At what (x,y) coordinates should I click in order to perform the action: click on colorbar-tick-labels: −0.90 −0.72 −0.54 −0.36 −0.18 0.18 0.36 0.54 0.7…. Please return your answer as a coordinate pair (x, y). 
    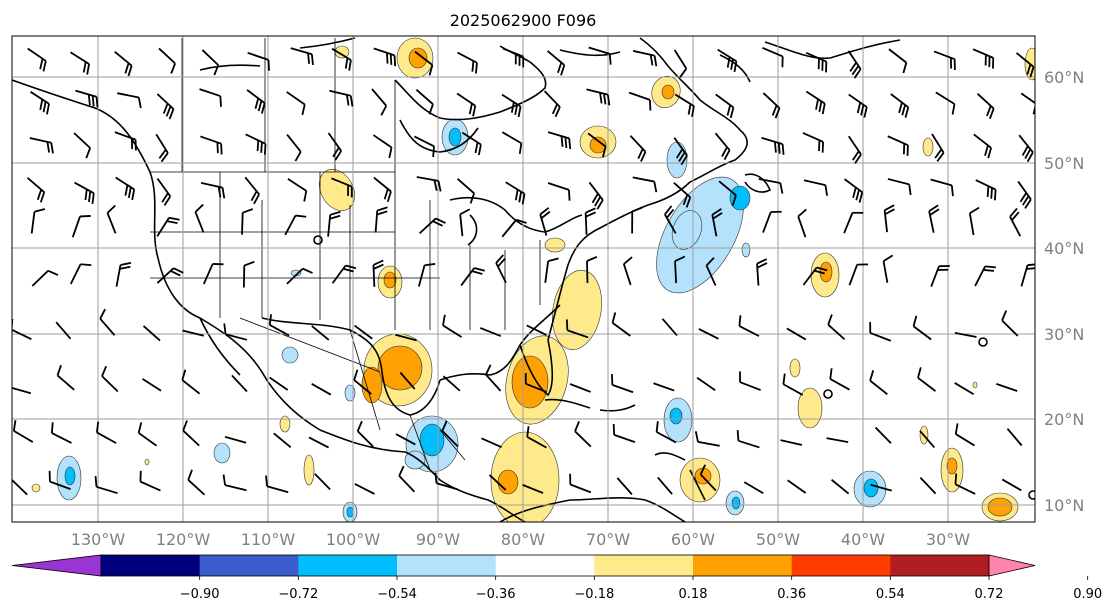
    Looking at the image, I should click on (641, 589).